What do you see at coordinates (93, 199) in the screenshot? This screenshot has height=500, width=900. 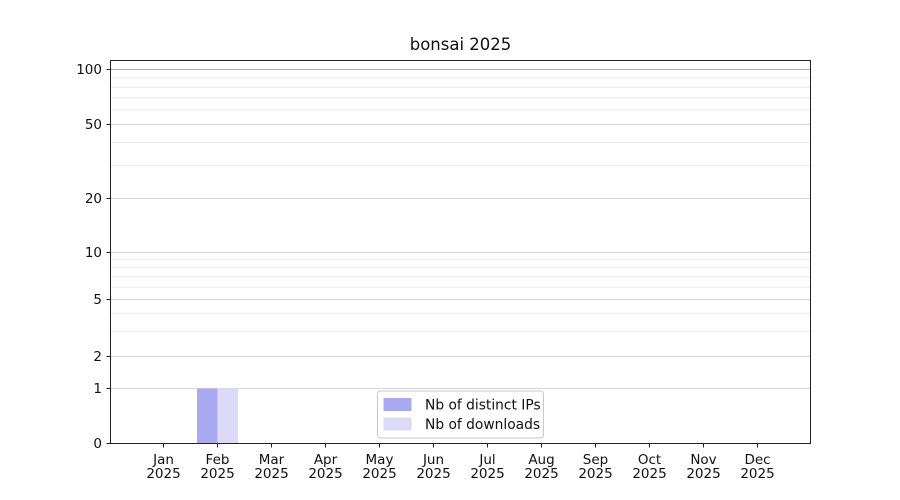 I see `y-tick-label: 20` at bounding box center [93, 199].